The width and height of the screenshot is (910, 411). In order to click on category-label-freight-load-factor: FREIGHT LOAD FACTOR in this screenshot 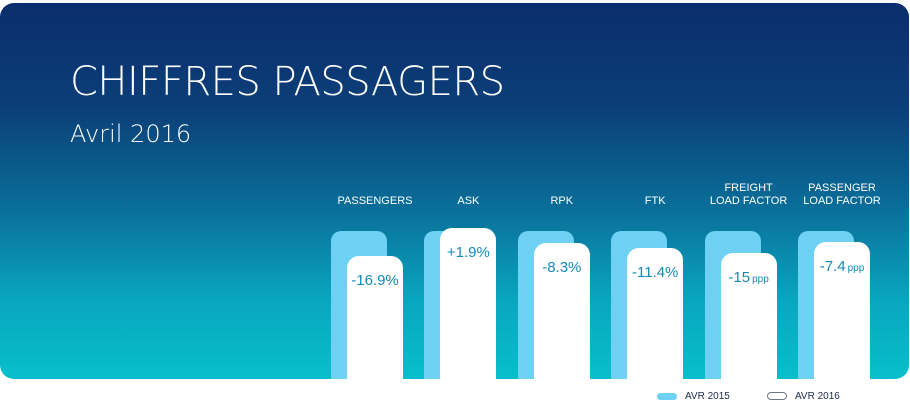, I will do `click(748, 194)`.